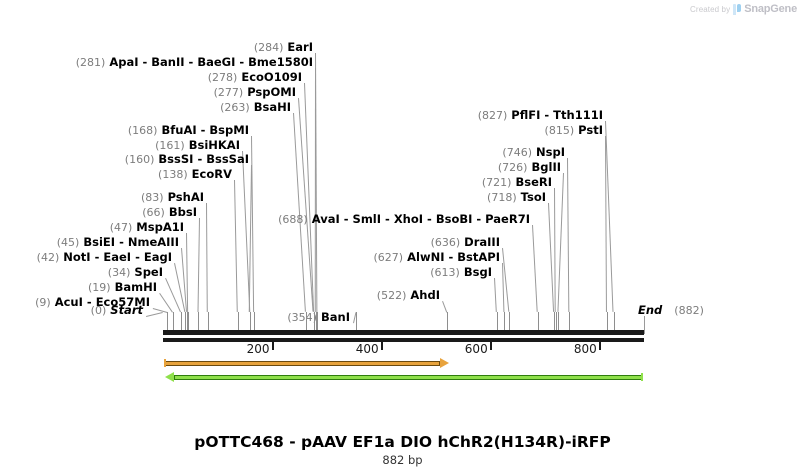 The image size is (805, 475). Describe the element at coordinates (425, 295) in the screenshot. I see `enzyme-name: AhdI` at that location.